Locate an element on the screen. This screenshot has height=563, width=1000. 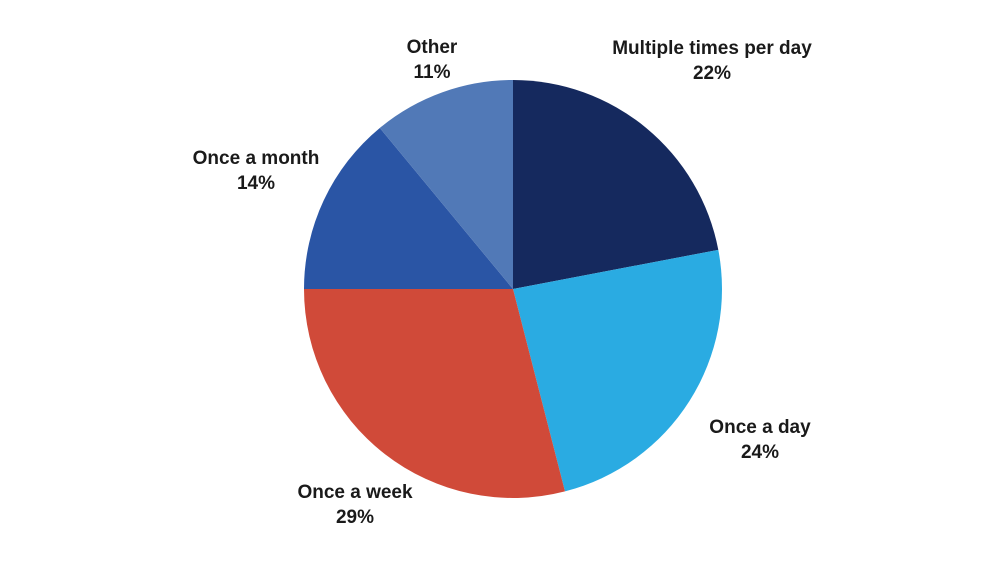
pie-slice-once-a-day is located at coordinates (618, 370).